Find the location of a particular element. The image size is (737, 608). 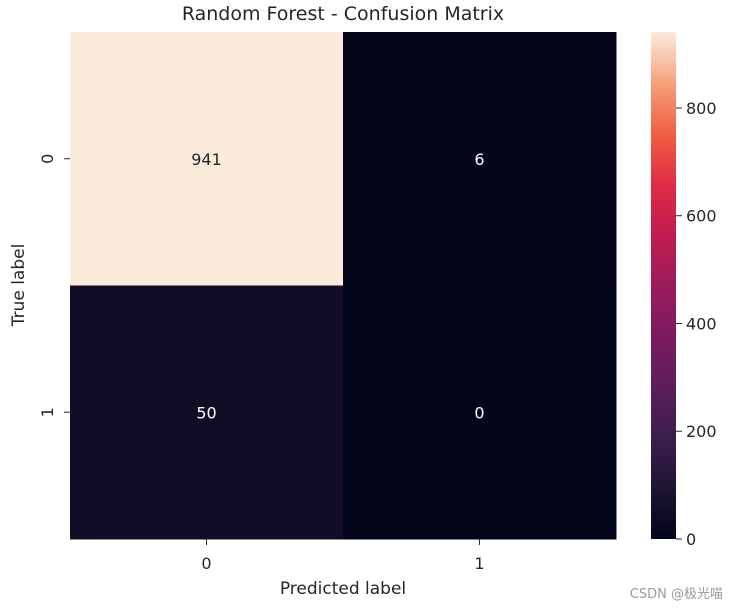

colorbar is located at coordinates (663, 285).